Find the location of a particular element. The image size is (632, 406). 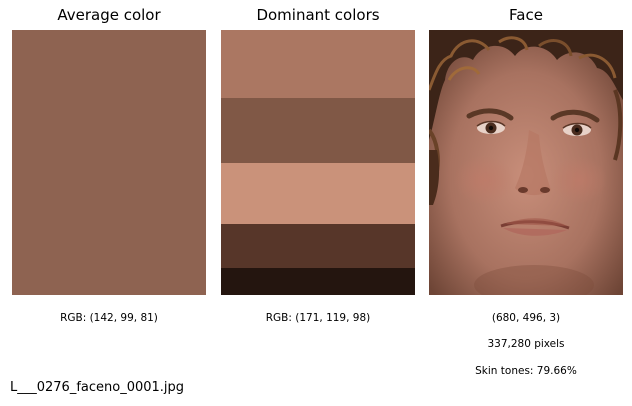

face-skin-tones: Skin tones: 79.66% is located at coordinates (526, 371).